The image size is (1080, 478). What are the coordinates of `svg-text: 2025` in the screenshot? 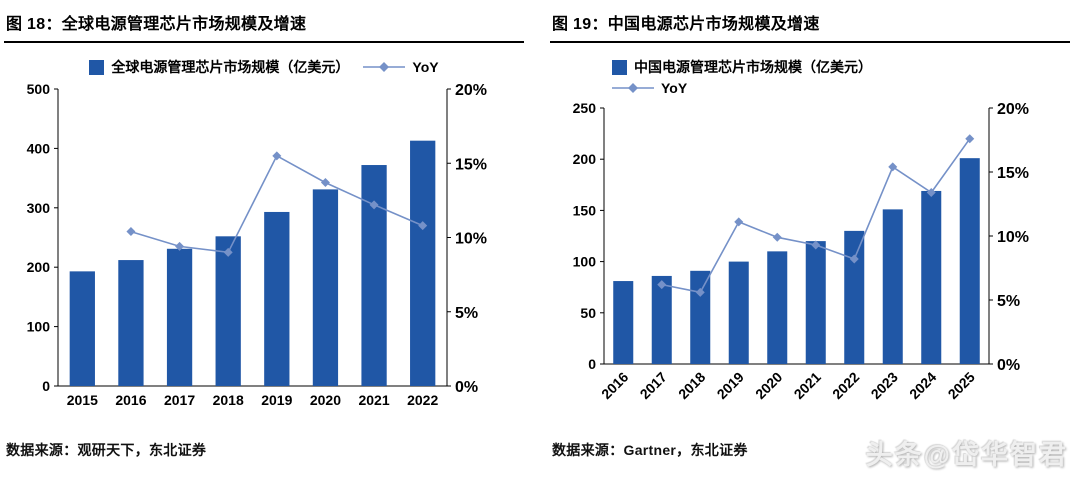 It's located at (961, 385).